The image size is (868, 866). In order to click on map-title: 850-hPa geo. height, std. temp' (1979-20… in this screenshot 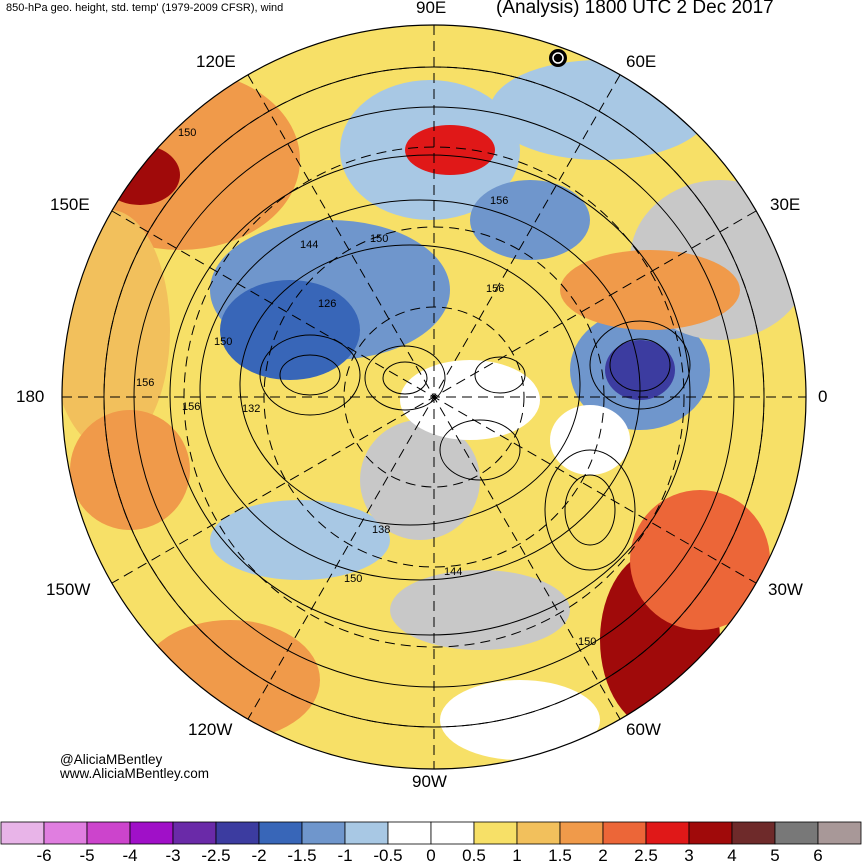, I will do `click(145, 8)`.